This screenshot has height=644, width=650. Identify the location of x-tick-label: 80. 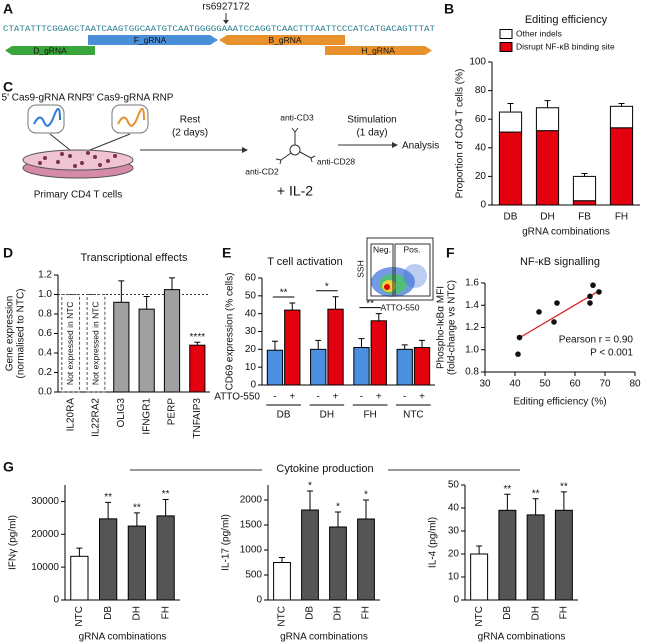
(635, 384).